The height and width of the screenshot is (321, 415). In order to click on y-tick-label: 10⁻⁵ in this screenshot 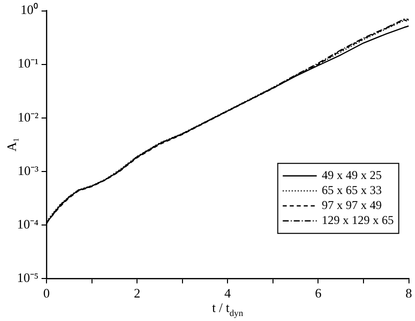, I will do `click(27, 277)`.